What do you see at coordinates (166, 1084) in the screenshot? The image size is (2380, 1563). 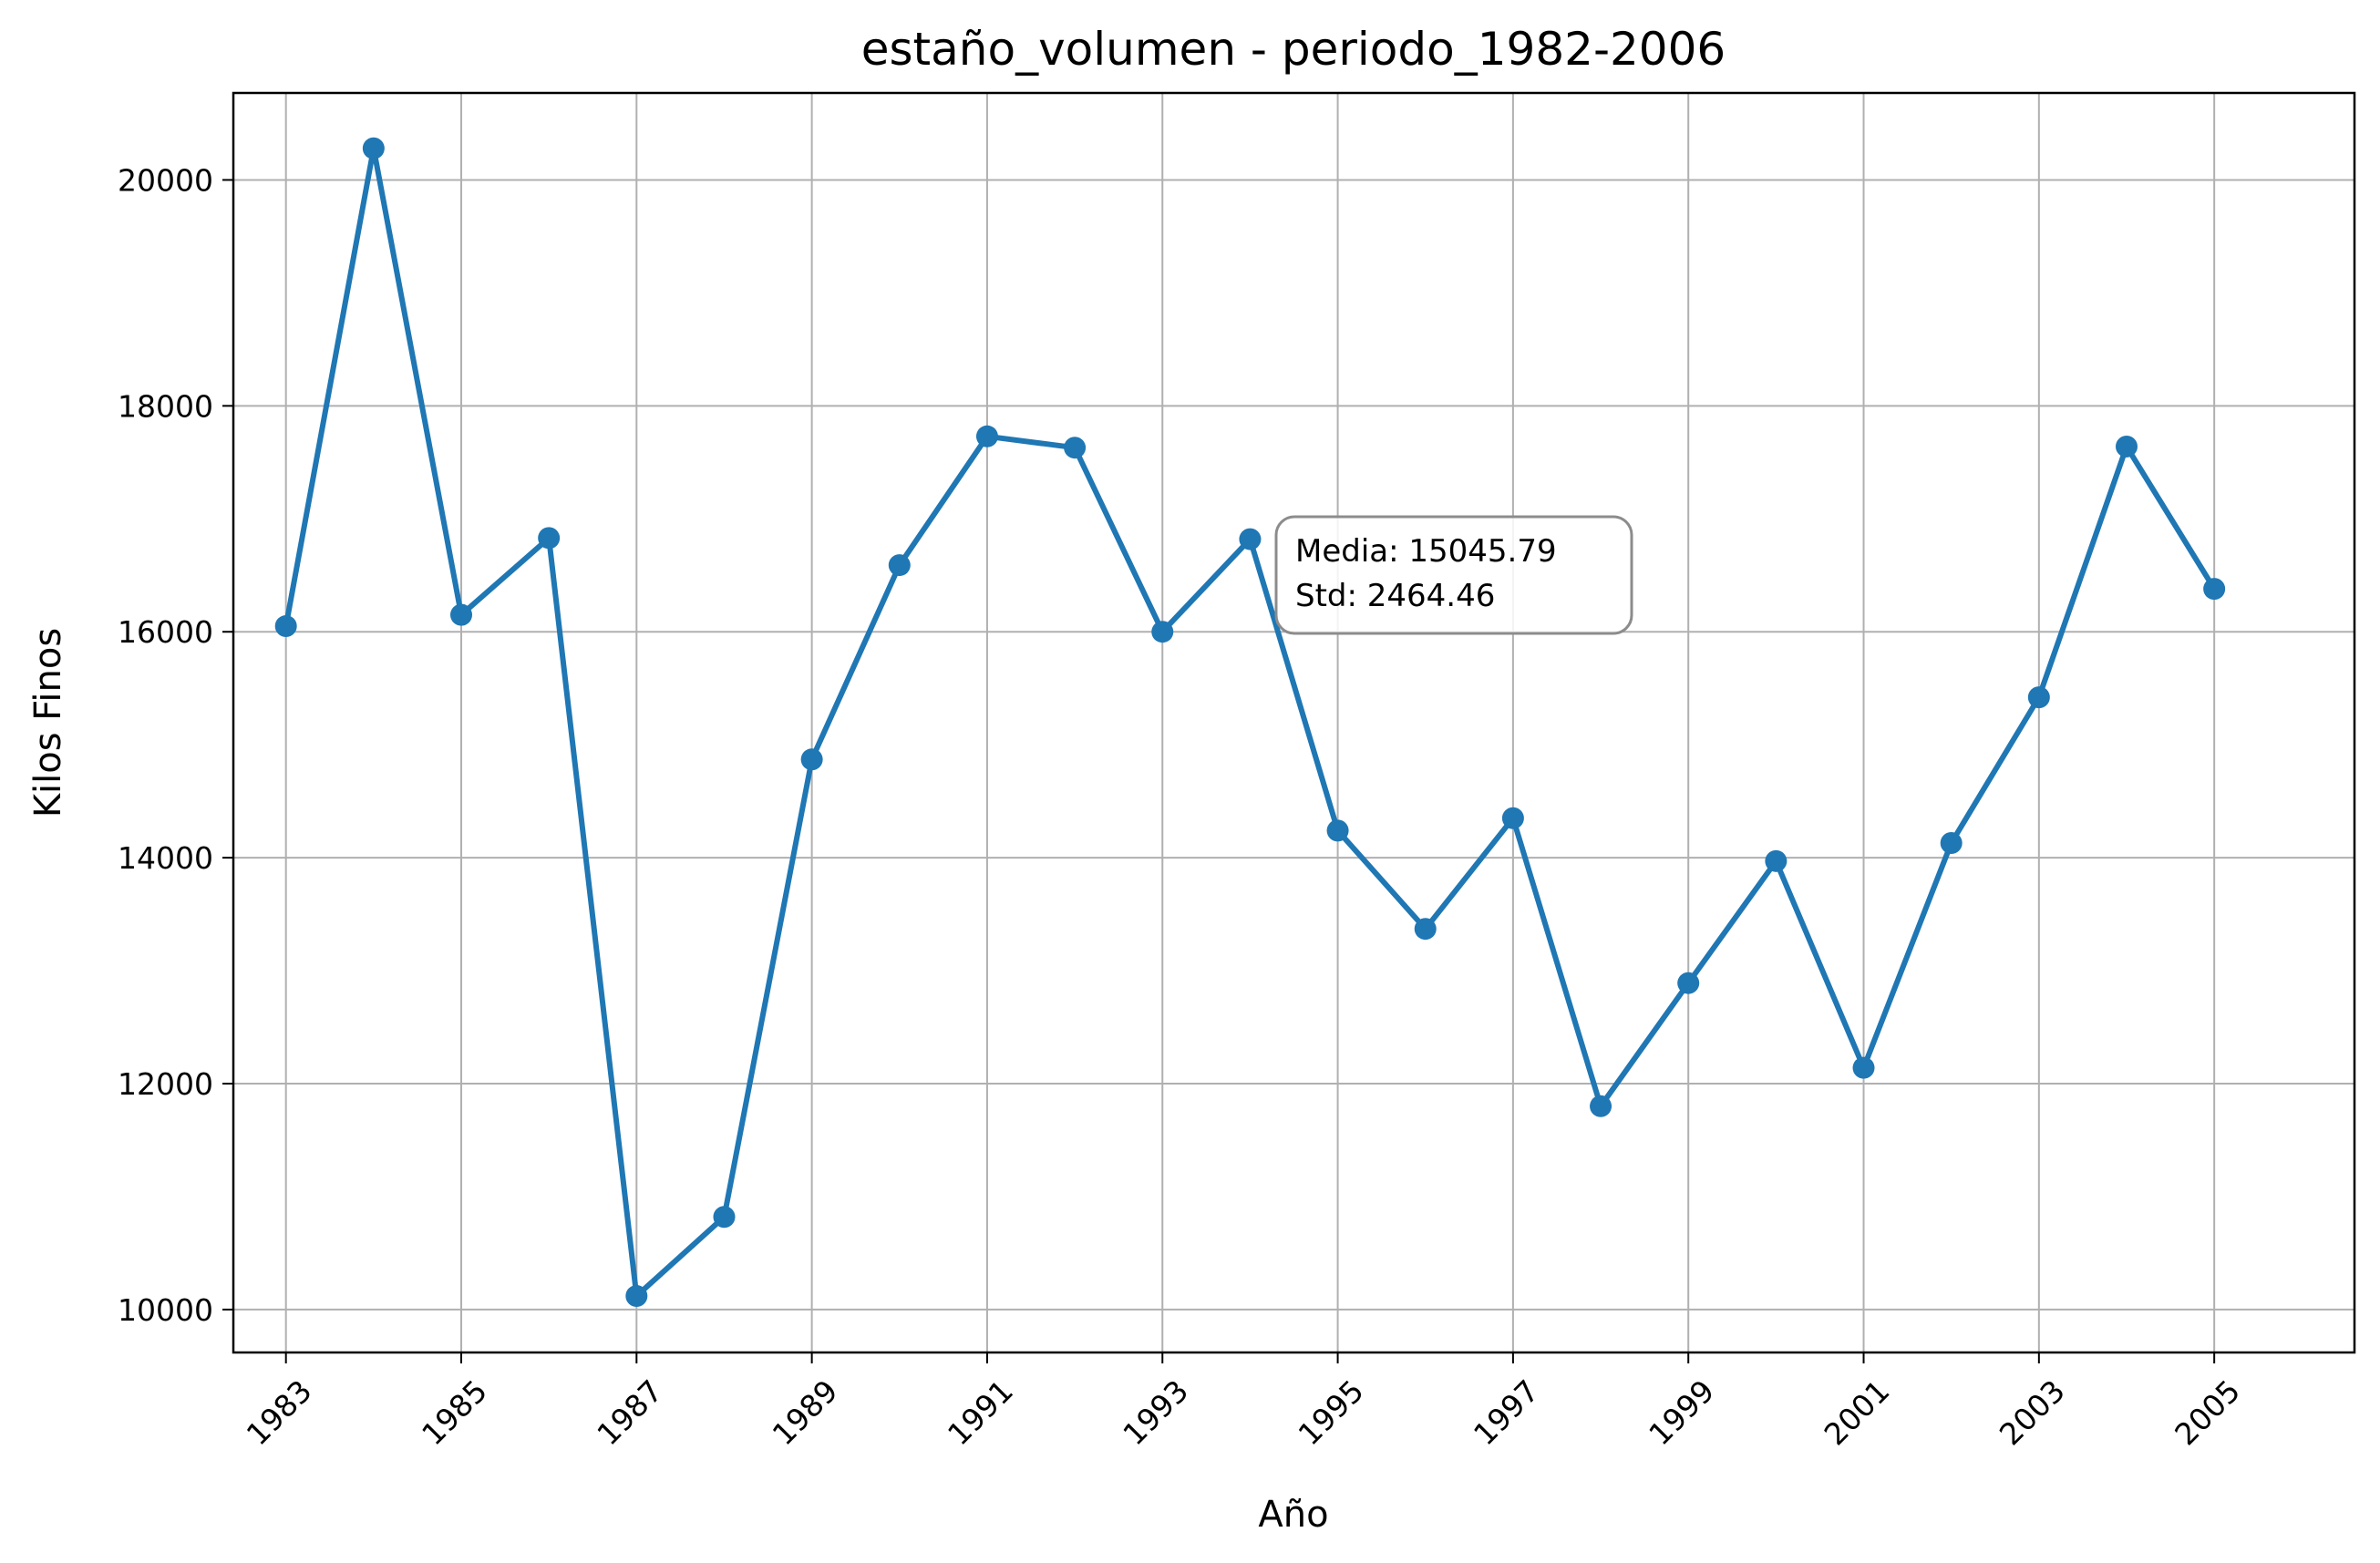 I see `y-tick-label: 12000` at bounding box center [166, 1084].